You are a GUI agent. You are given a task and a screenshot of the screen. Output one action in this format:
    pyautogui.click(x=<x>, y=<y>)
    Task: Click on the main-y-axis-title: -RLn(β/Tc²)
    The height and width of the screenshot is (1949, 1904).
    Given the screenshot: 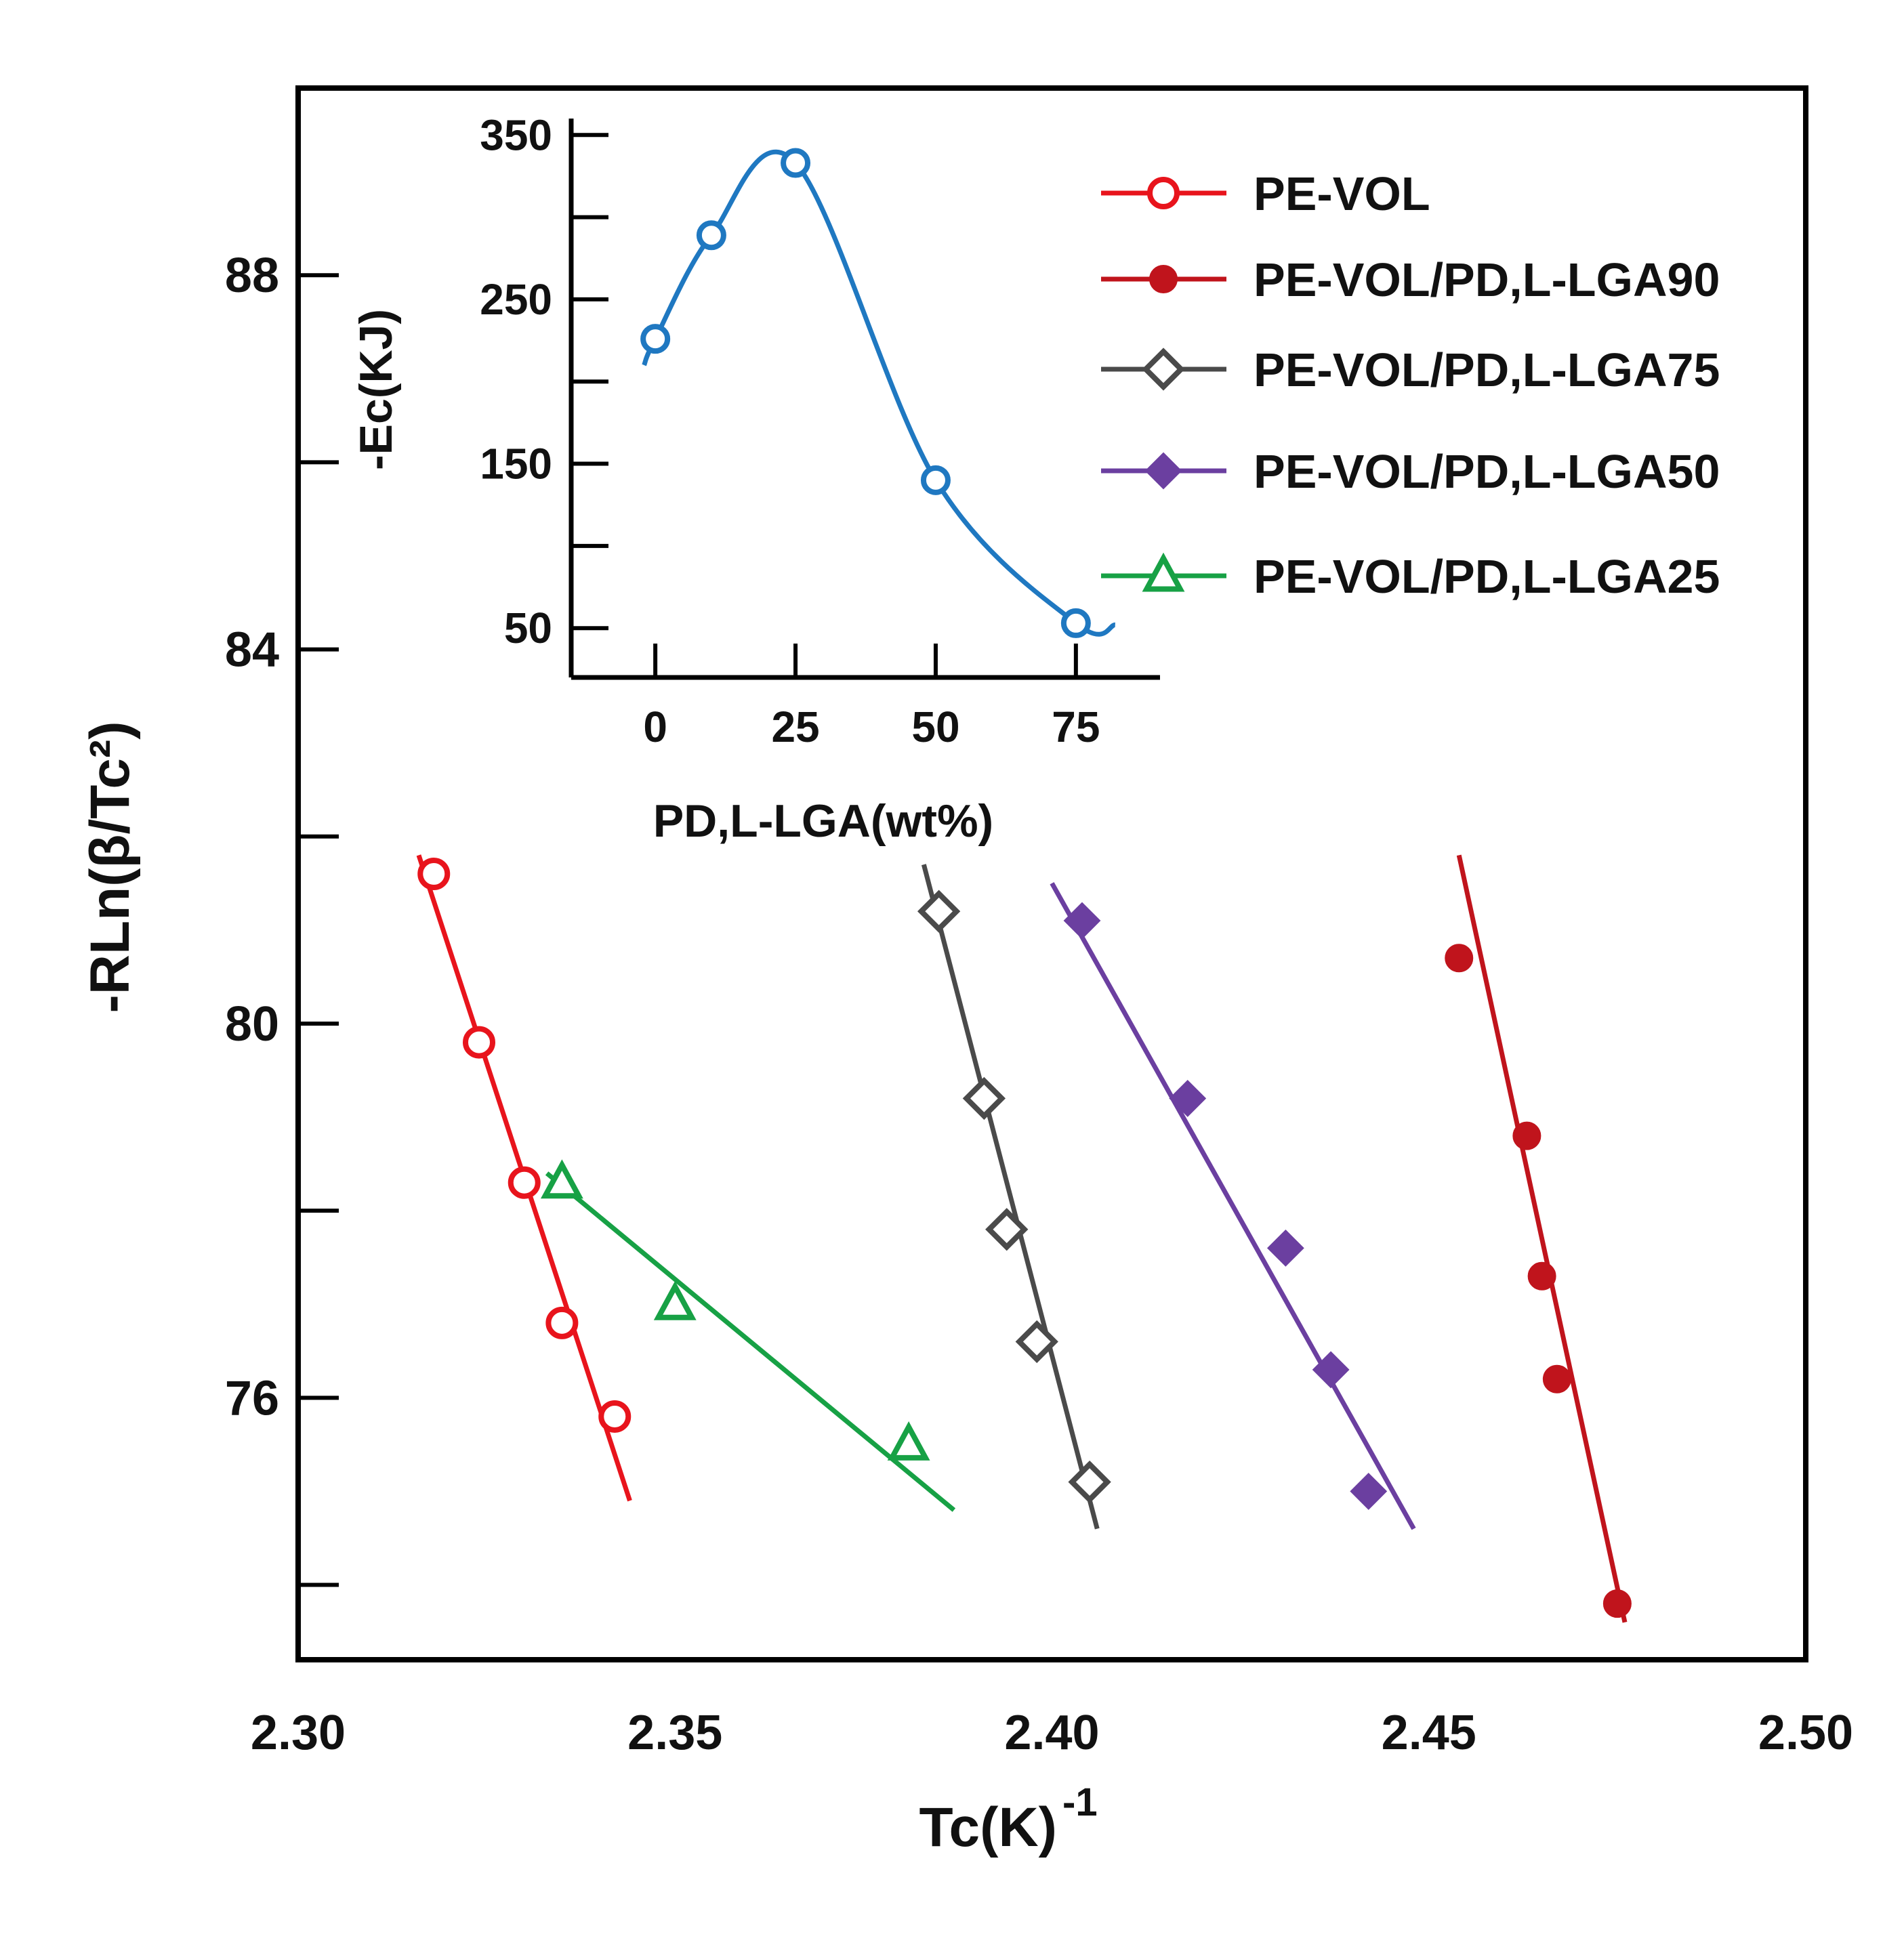 What is the action you would take?
    pyautogui.click(x=110, y=867)
    